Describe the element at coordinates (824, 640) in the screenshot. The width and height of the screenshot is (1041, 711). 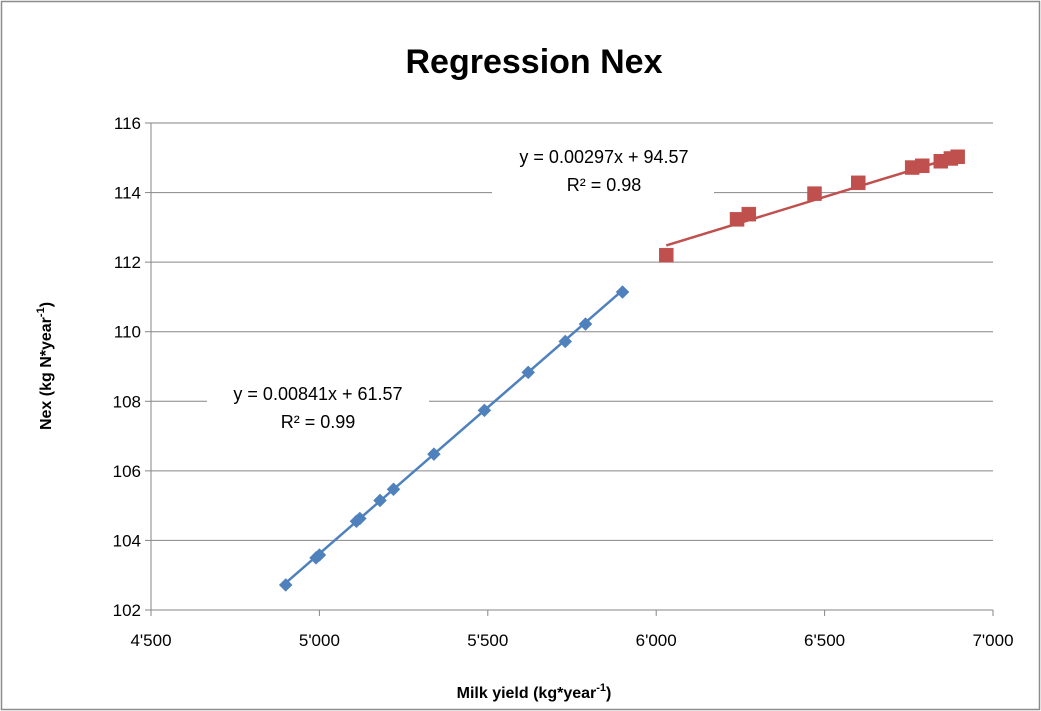
I see `x-tick-label: 6'500` at that location.